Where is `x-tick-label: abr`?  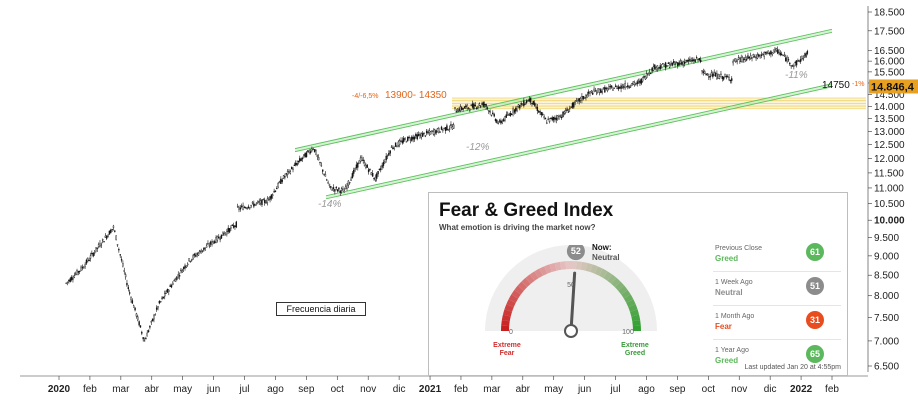 x-tick-label: abr is located at coordinates (152, 389).